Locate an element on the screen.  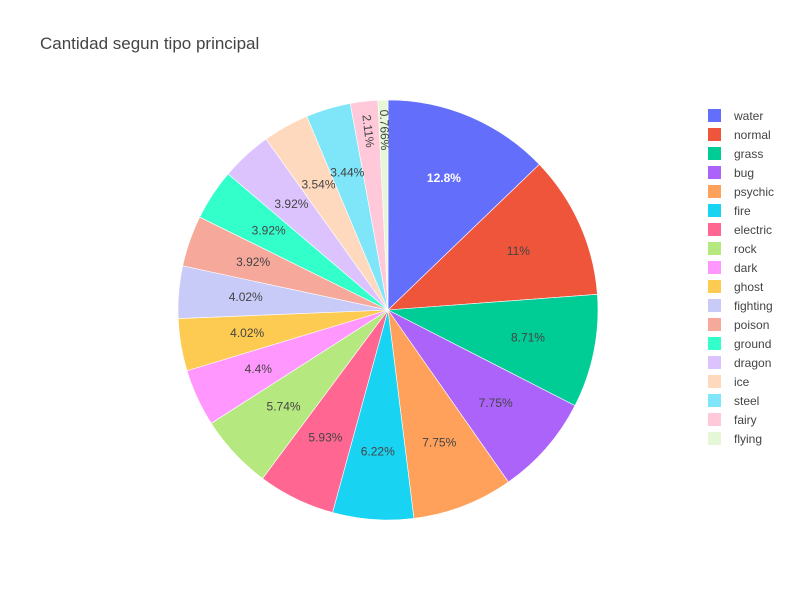
legend-label: bug is located at coordinates (744, 172).